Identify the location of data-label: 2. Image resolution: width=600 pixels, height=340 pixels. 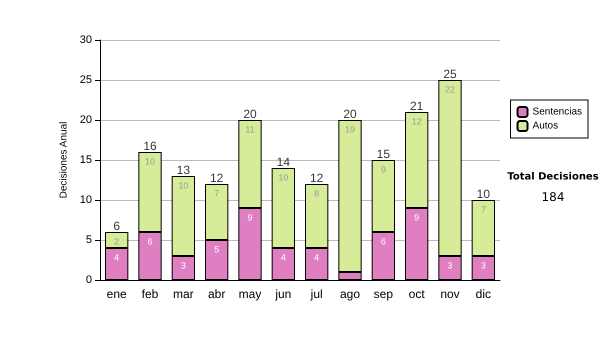
(117, 241).